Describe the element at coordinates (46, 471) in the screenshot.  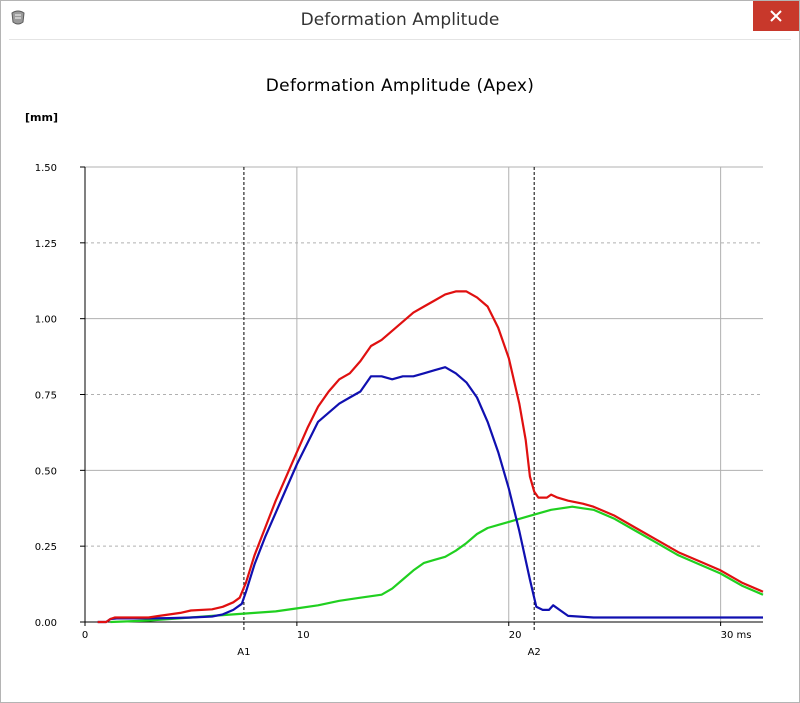
I see `y-tick-label-2: 0.50` at that location.